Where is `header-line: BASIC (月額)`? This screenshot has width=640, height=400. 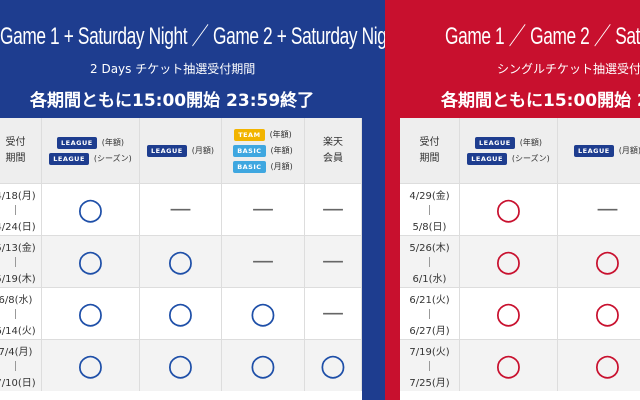 header-line: BASIC (月額) is located at coordinates (263, 166).